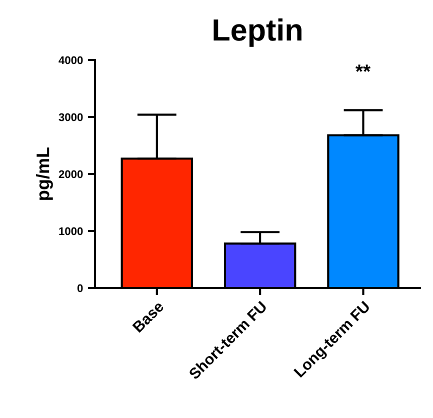 This screenshot has height=418, width=433. What do you see at coordinates (363, 68) in the screenshot?
I see `annotation: **` at bounding box center [363, 68].